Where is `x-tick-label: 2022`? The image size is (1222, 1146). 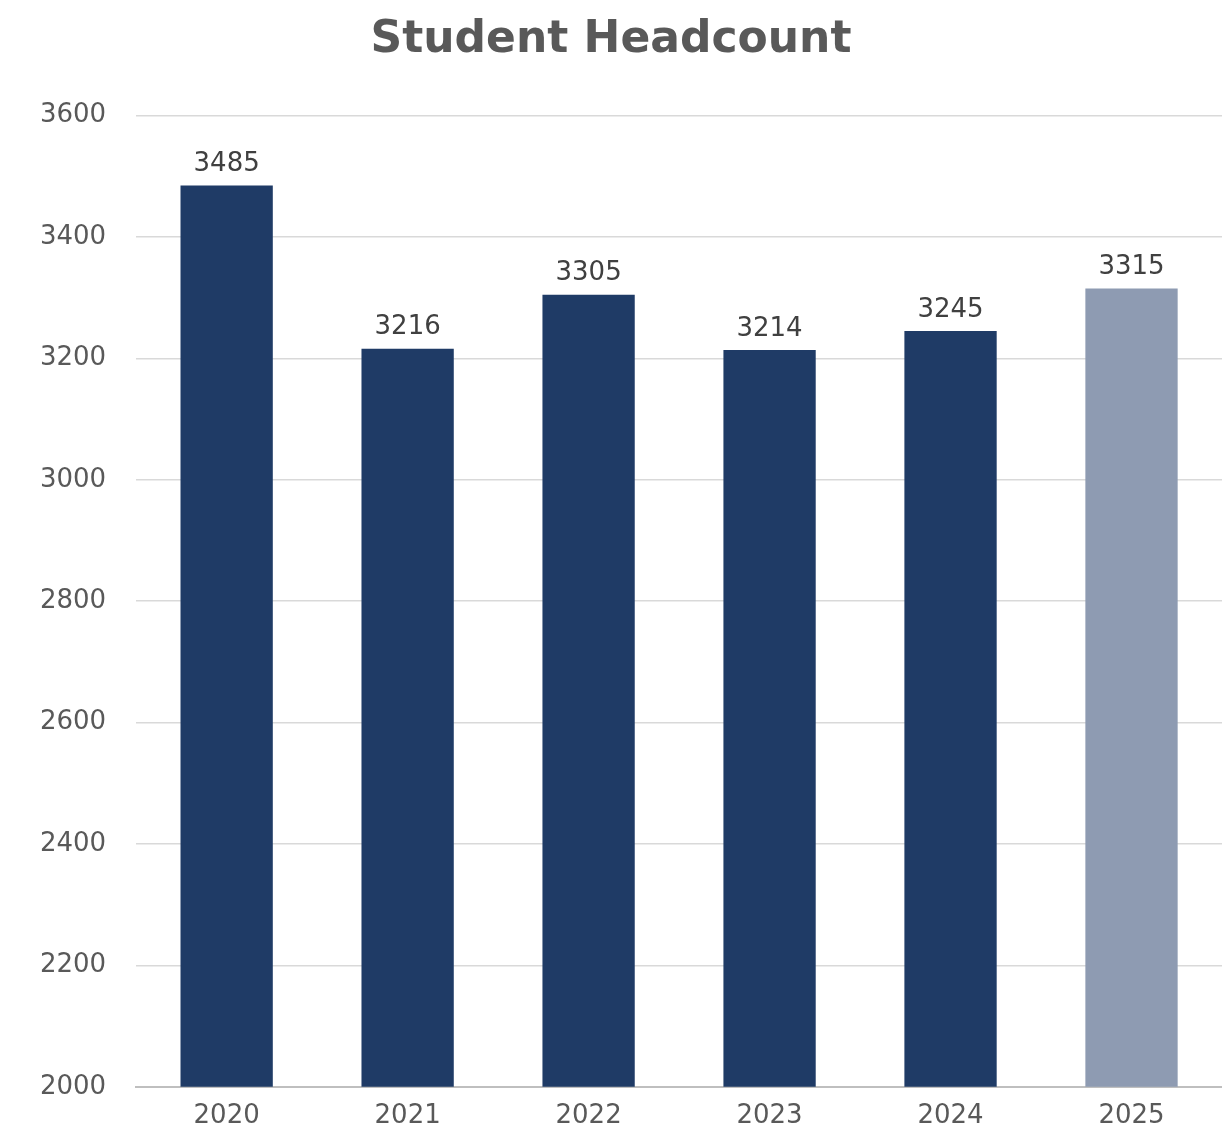 x-tick-label: 2022 is located at coordinates (588, 1114).